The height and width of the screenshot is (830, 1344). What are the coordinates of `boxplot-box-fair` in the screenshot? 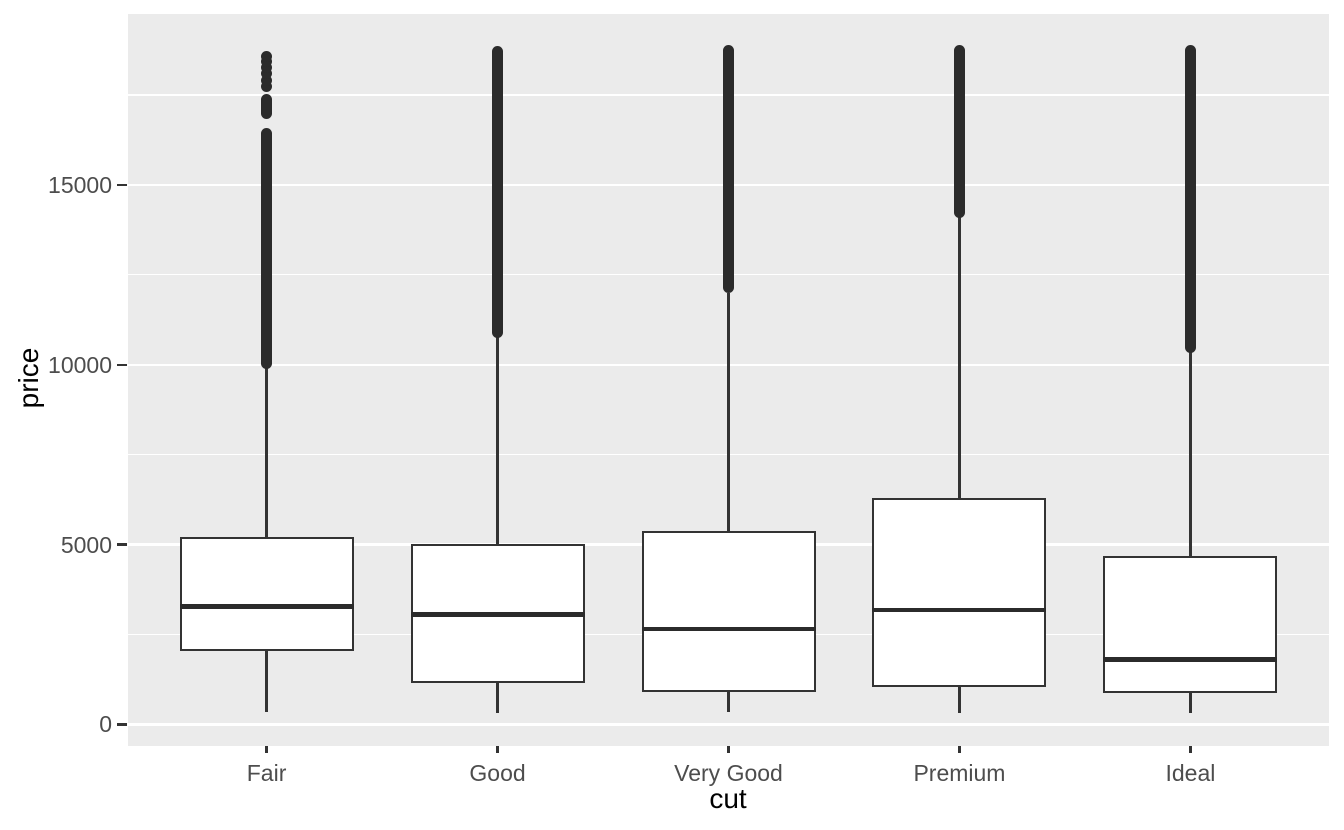 It's located at (266, 594).